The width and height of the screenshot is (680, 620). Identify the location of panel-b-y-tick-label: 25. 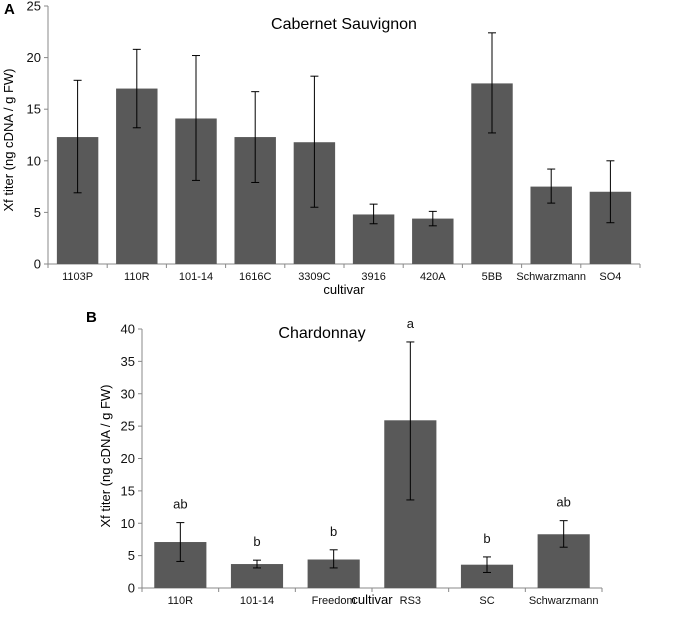
(128, 426).